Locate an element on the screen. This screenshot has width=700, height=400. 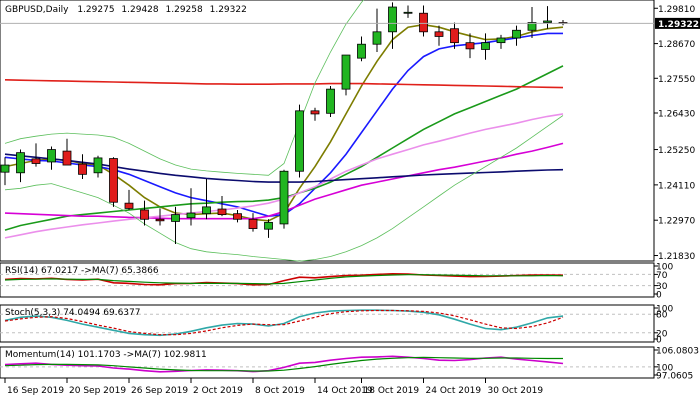
ohlc-high: 1.29428 is located at coordinates (139, 10).